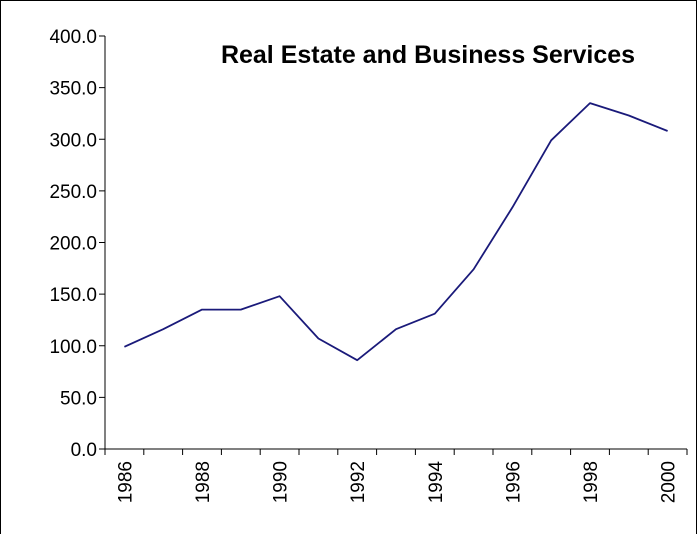 The width and height of the screenshot is (699, 535). Describe the element at coordinates (513, 482) in the screenshot. I see `x-tick-label: 1996` at that location.